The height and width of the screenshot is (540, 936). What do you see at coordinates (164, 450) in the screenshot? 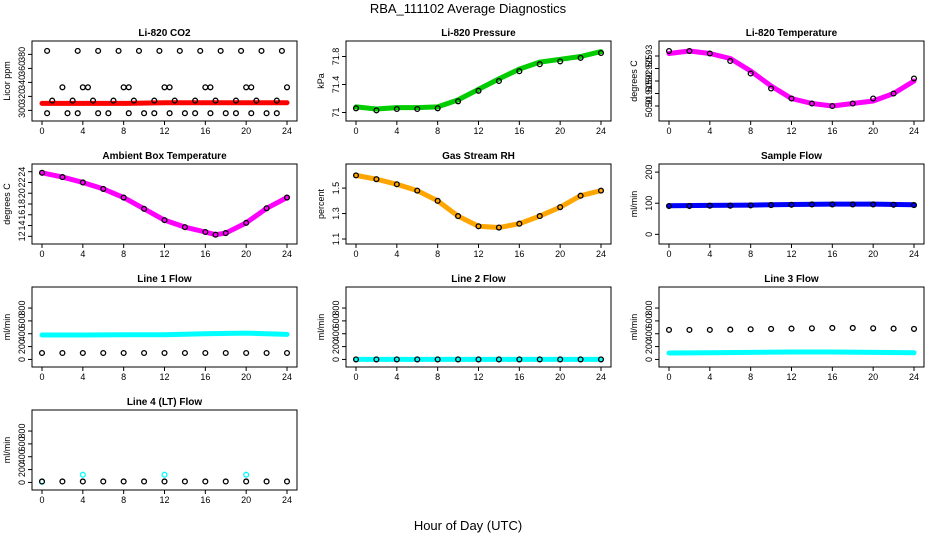
I see `plot-frame` at bounding box center [164, 450].